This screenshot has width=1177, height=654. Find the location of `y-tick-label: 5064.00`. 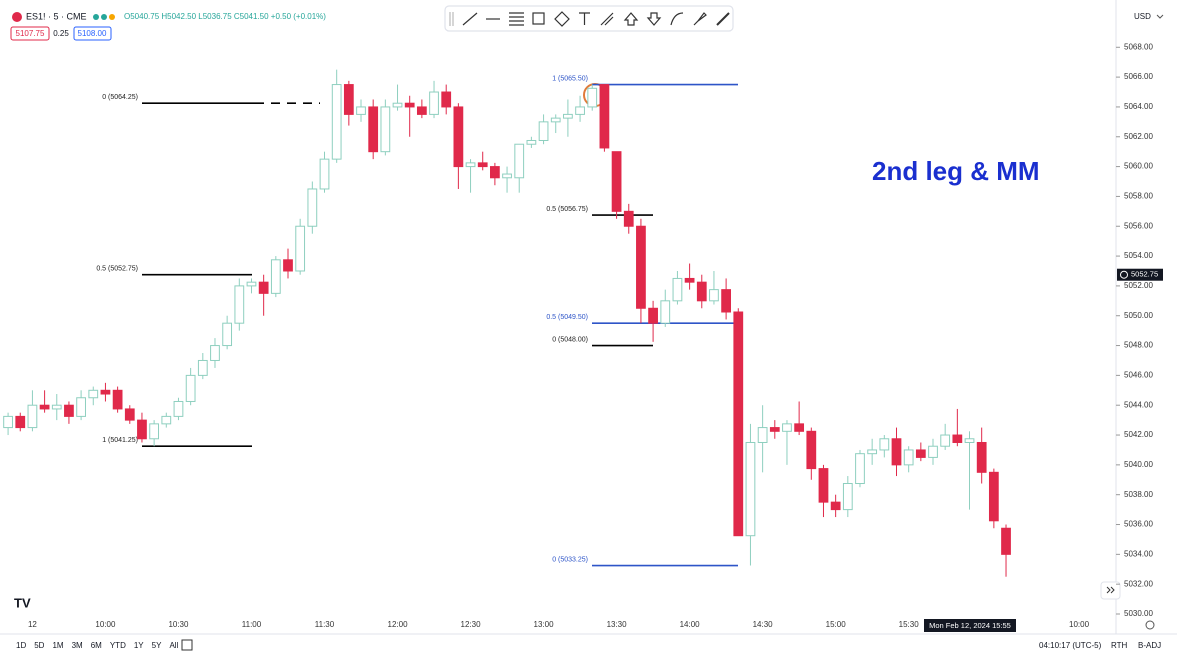

y-tick-label: 5064.00 is located at coordinates (1138, 106).